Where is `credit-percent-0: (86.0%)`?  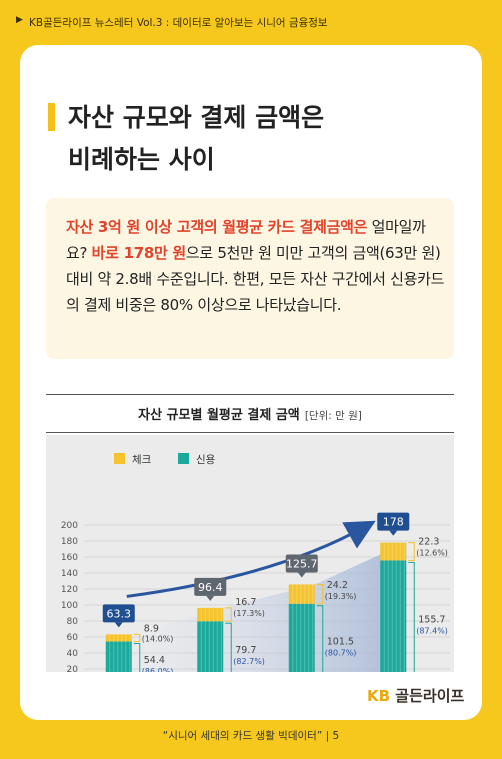 credit-percent-0: (86.0%) is located at coordinates (158, 669).